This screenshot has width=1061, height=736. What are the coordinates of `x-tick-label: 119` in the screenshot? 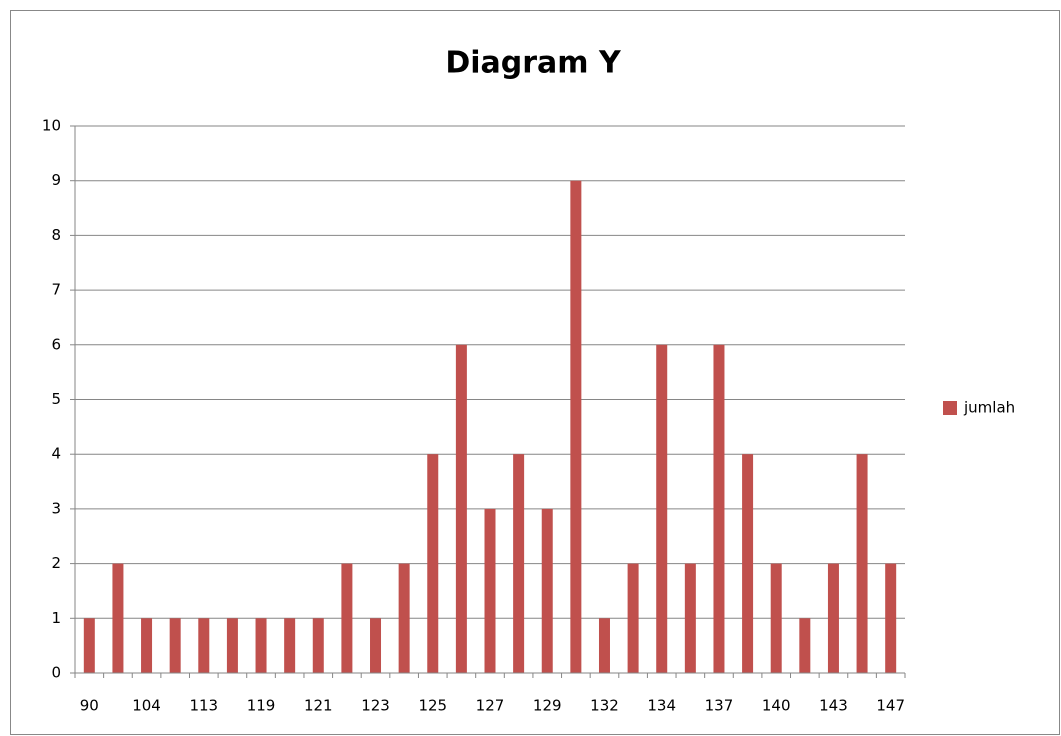 It's located at (261, 706).